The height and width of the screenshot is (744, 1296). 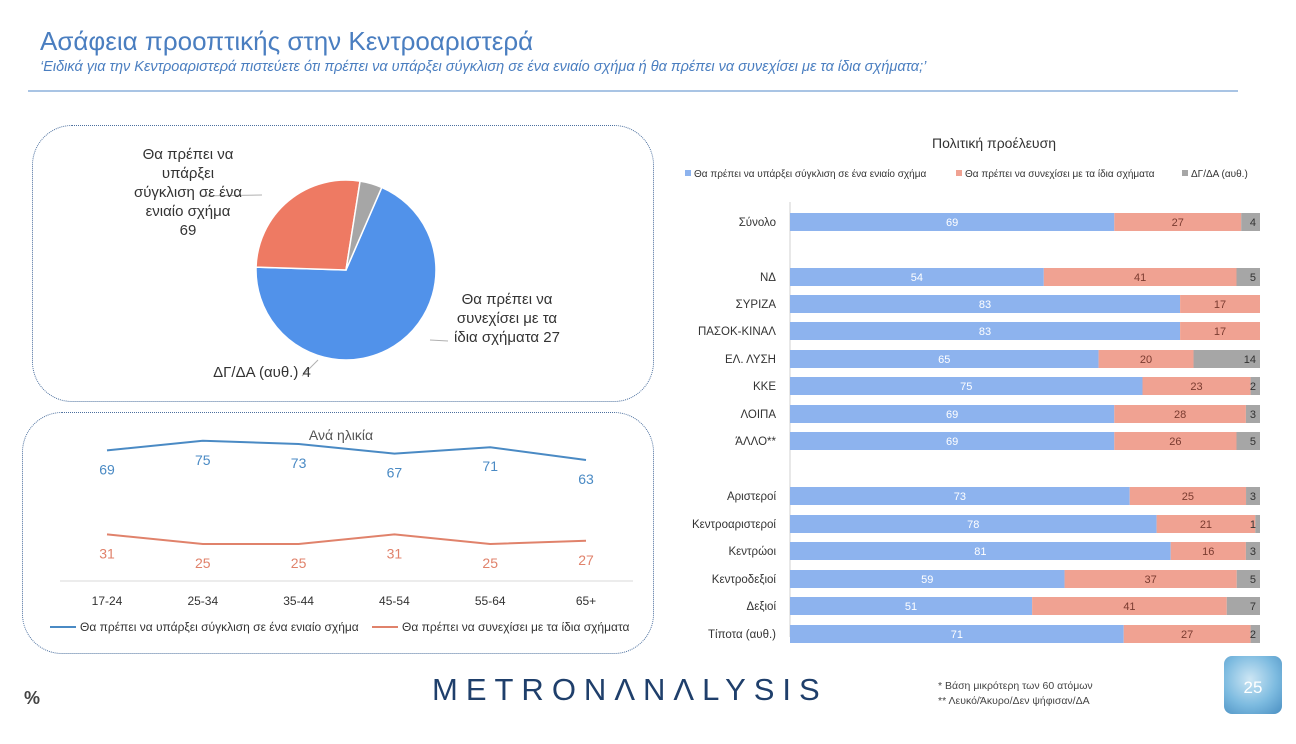 What do you see at coordinates (1253, 580) in the screenshot?
I see `bar-value-label: 5` at bounding box center [1253, 580].